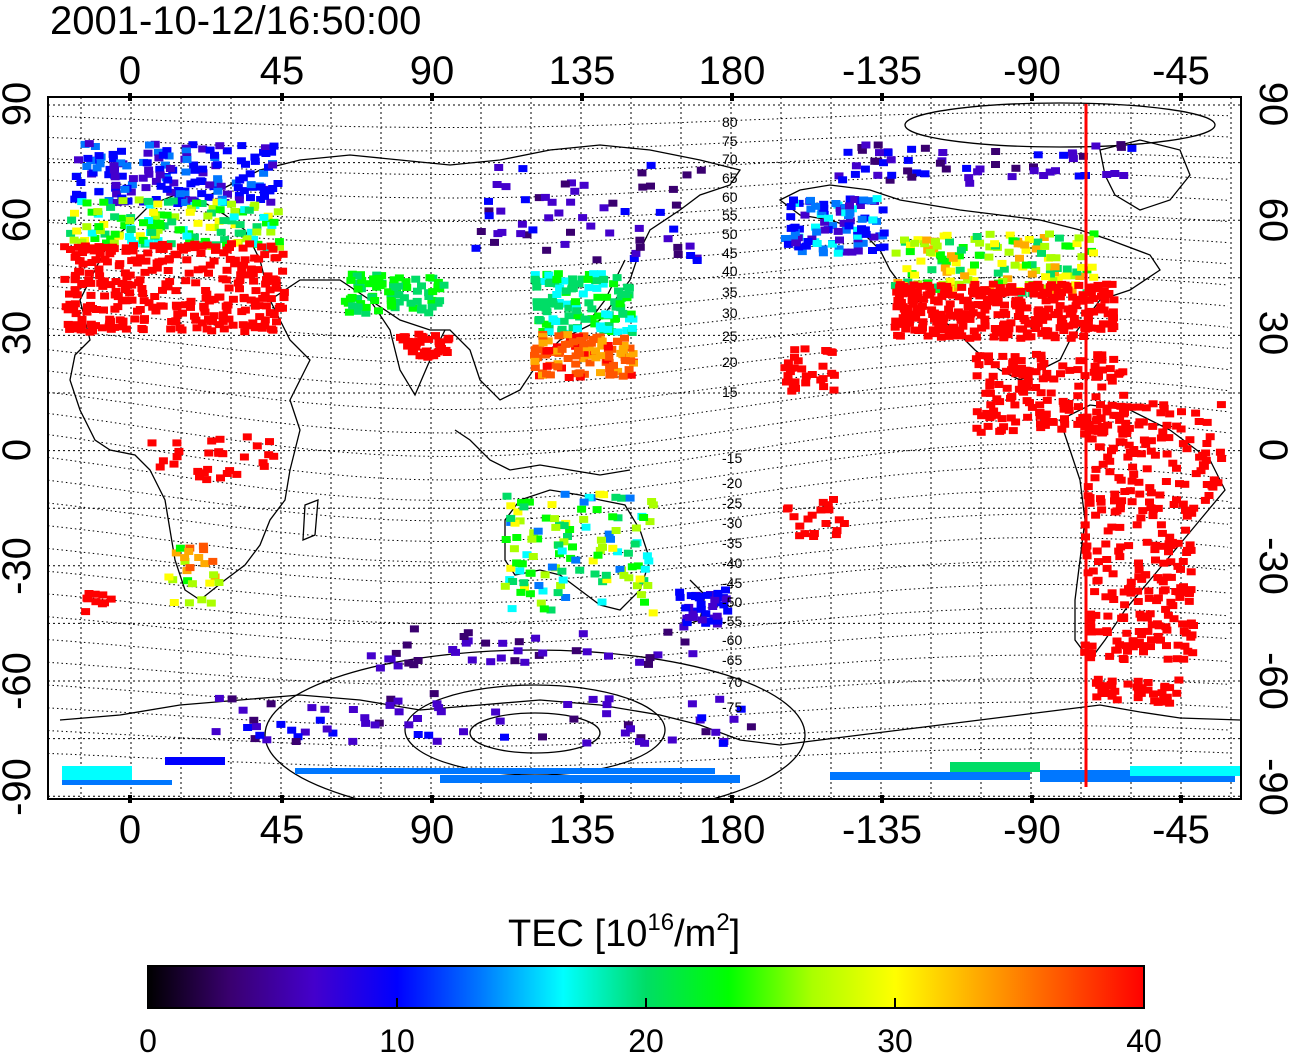  Describe the element at coordinates (730, 234) in the screenshot. I see `contour-label: 50` at that location.